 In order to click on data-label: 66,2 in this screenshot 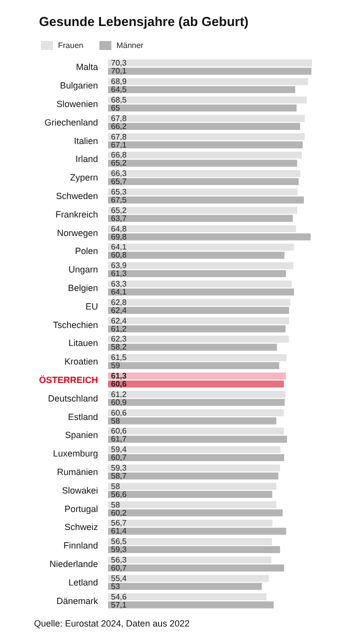, I will do `click(119, 126)`.